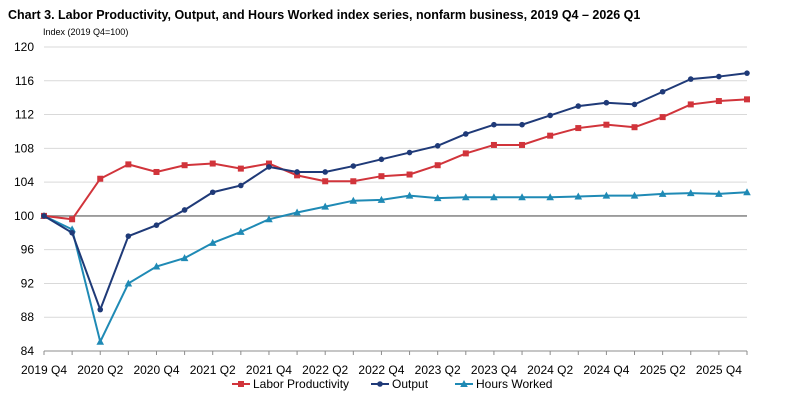 The height and width of the screenshot is (407, 787). I want to click on x-tick-label: 2023 Q4, so click(494, 370).